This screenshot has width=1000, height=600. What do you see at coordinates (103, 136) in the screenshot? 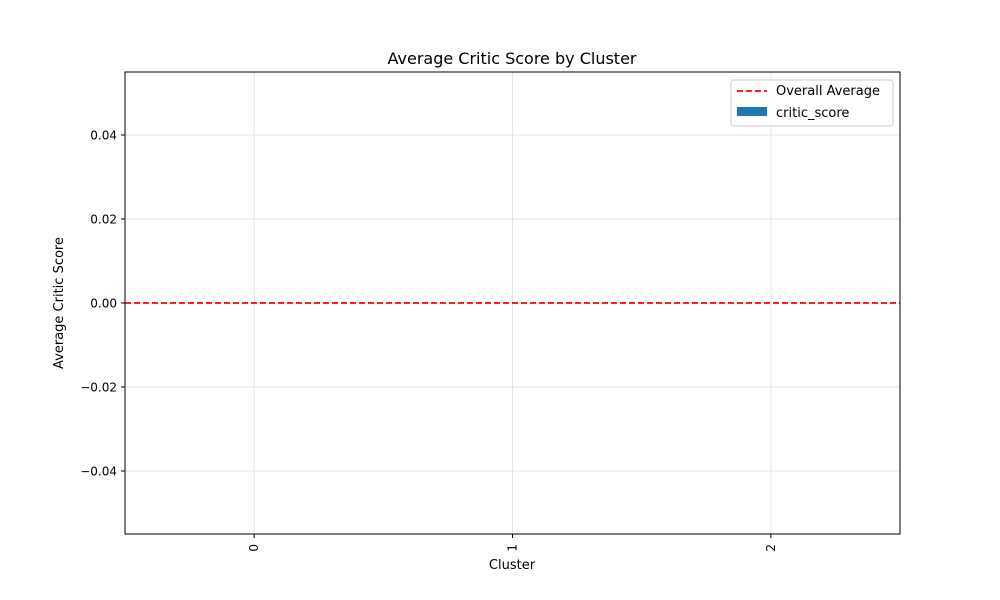
I see `y-tick-label: 0.04` at bounding box center [103, 136].